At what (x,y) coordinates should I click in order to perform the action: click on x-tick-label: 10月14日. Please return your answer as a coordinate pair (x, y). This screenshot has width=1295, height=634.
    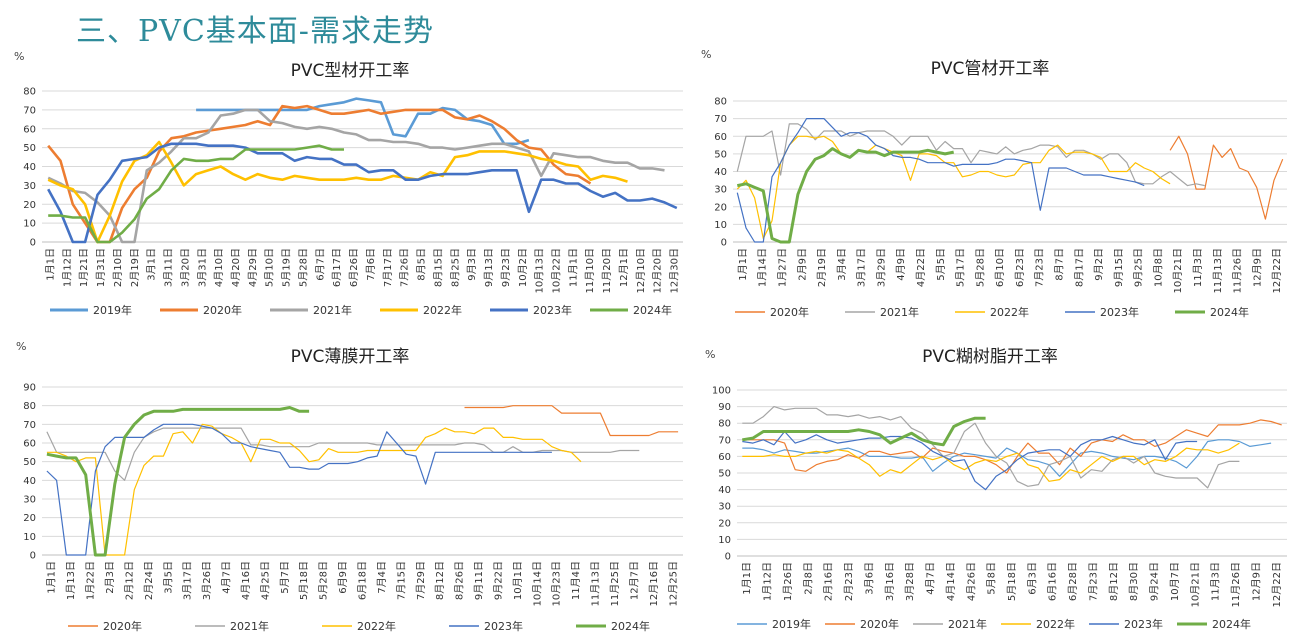
    Looking at the image, I should click on (537, 583).